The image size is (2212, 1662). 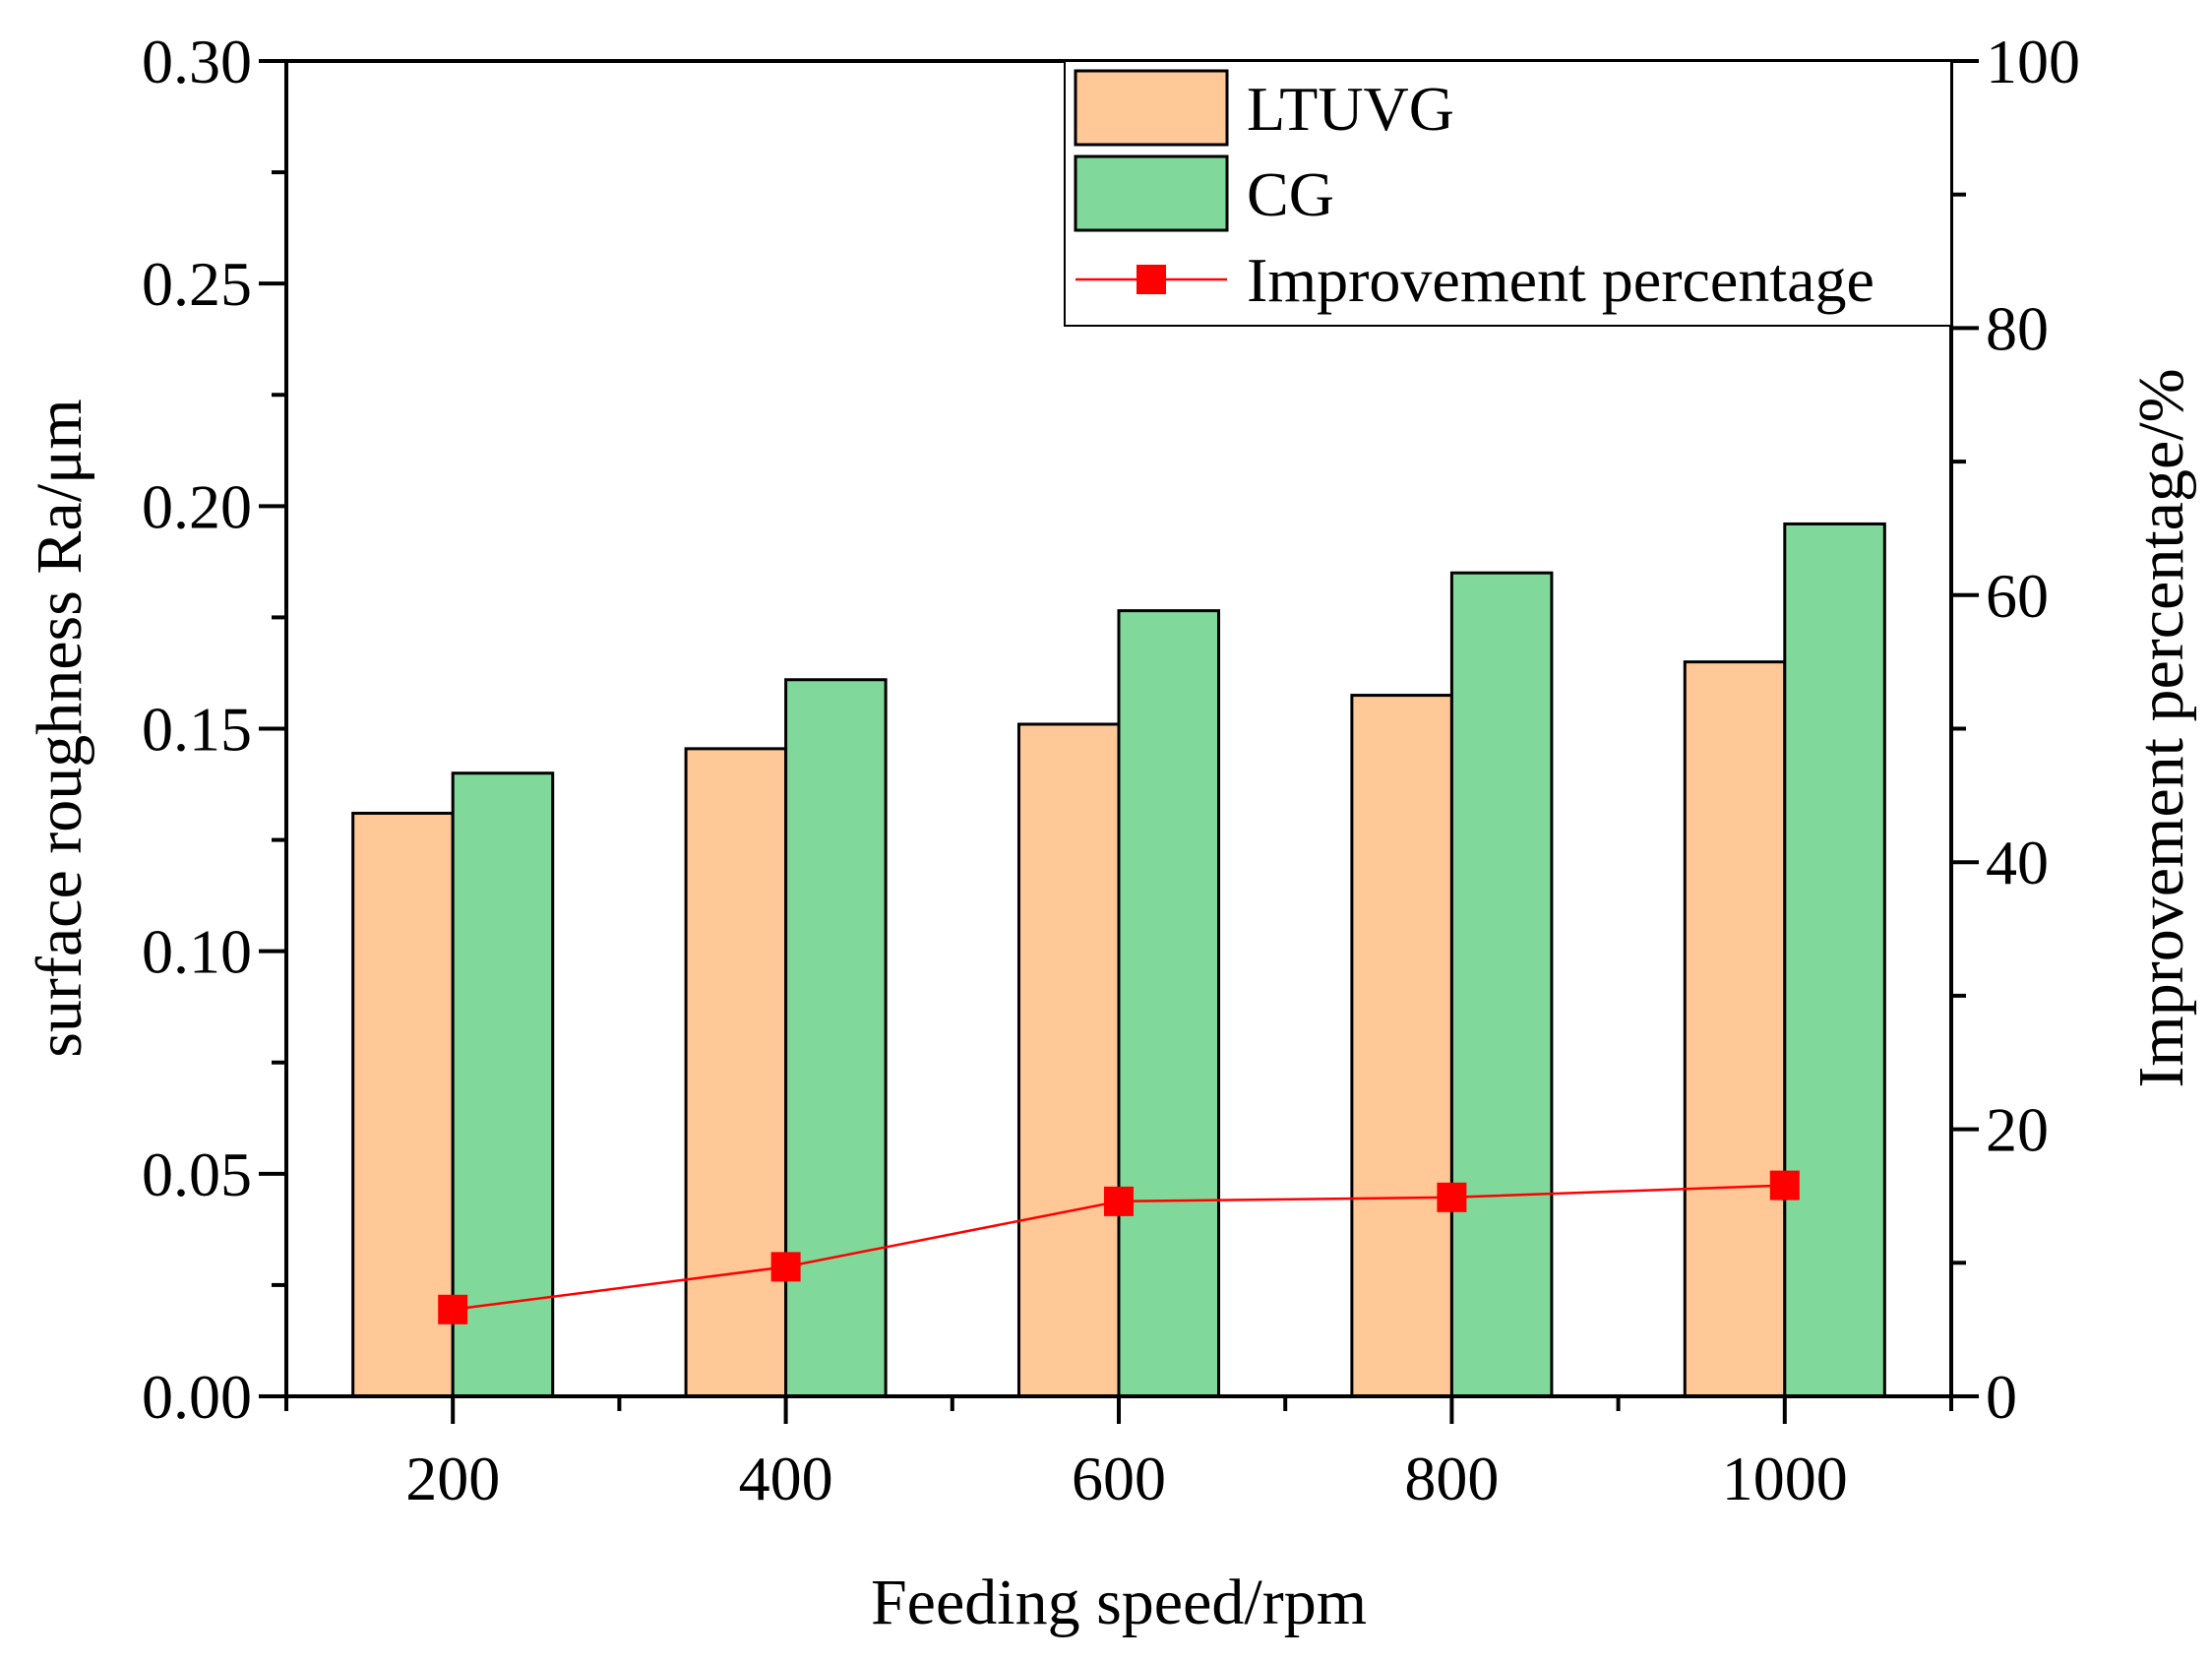 I want to click on legend-label-ltuvg: LTUVG, so click(x=1350, y=109).